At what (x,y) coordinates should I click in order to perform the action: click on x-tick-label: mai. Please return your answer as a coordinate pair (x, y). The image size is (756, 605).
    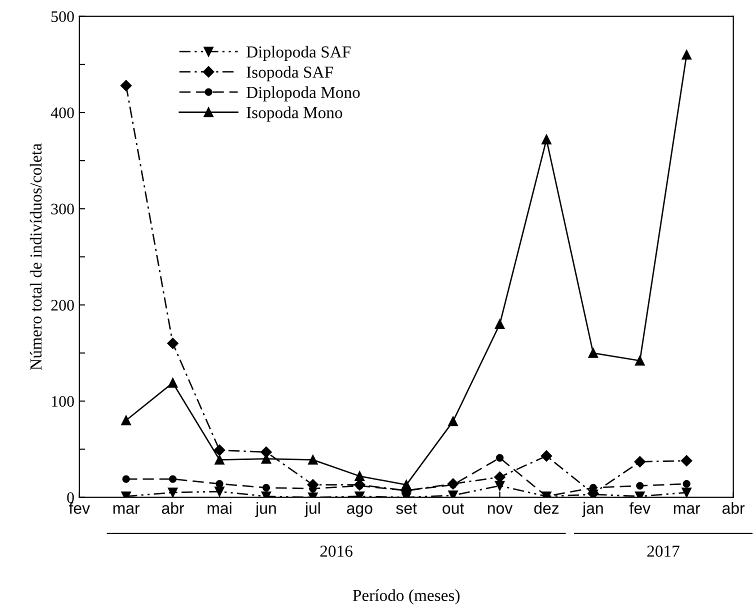
    Looking at the image, I should click on (220, 508).